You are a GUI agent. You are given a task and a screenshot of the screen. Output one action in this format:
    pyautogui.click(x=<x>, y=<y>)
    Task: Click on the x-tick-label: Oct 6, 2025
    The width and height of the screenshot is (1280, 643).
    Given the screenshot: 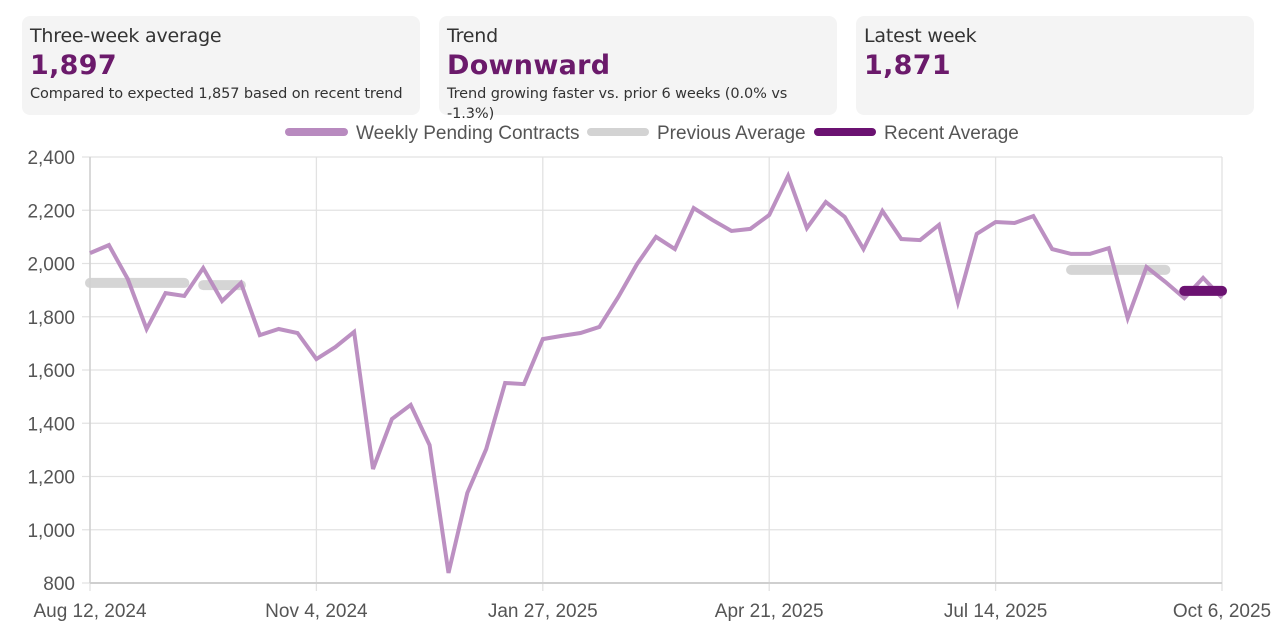 What is the action you would take?
    pyautogui.click(x=1222, y=611)
    